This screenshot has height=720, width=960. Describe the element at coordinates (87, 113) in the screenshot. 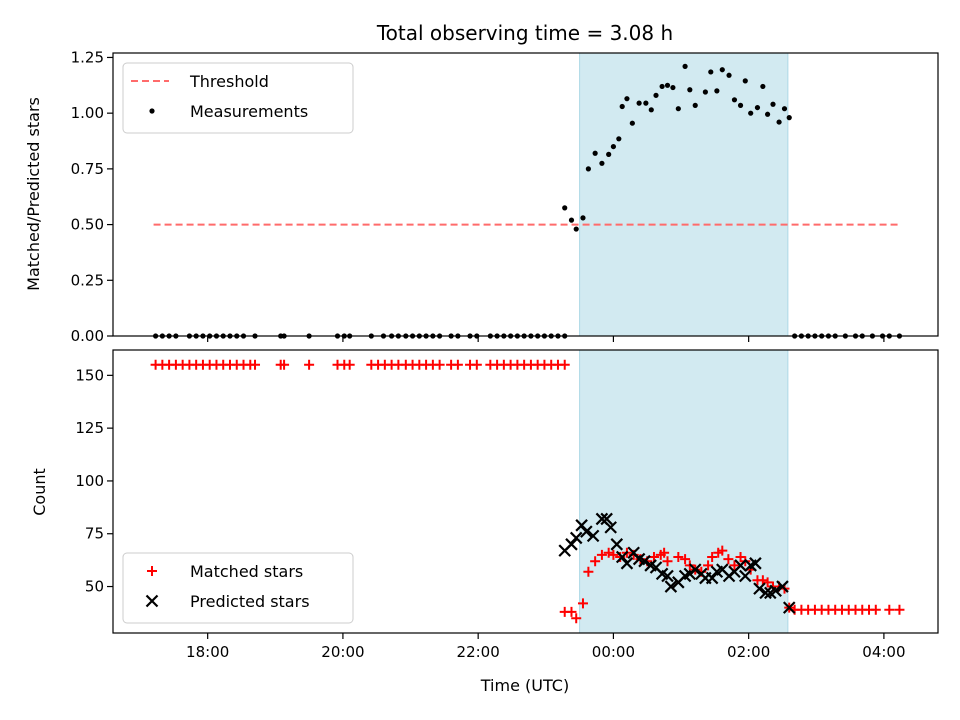

I see `y-tick-label: 1.00` at that location.